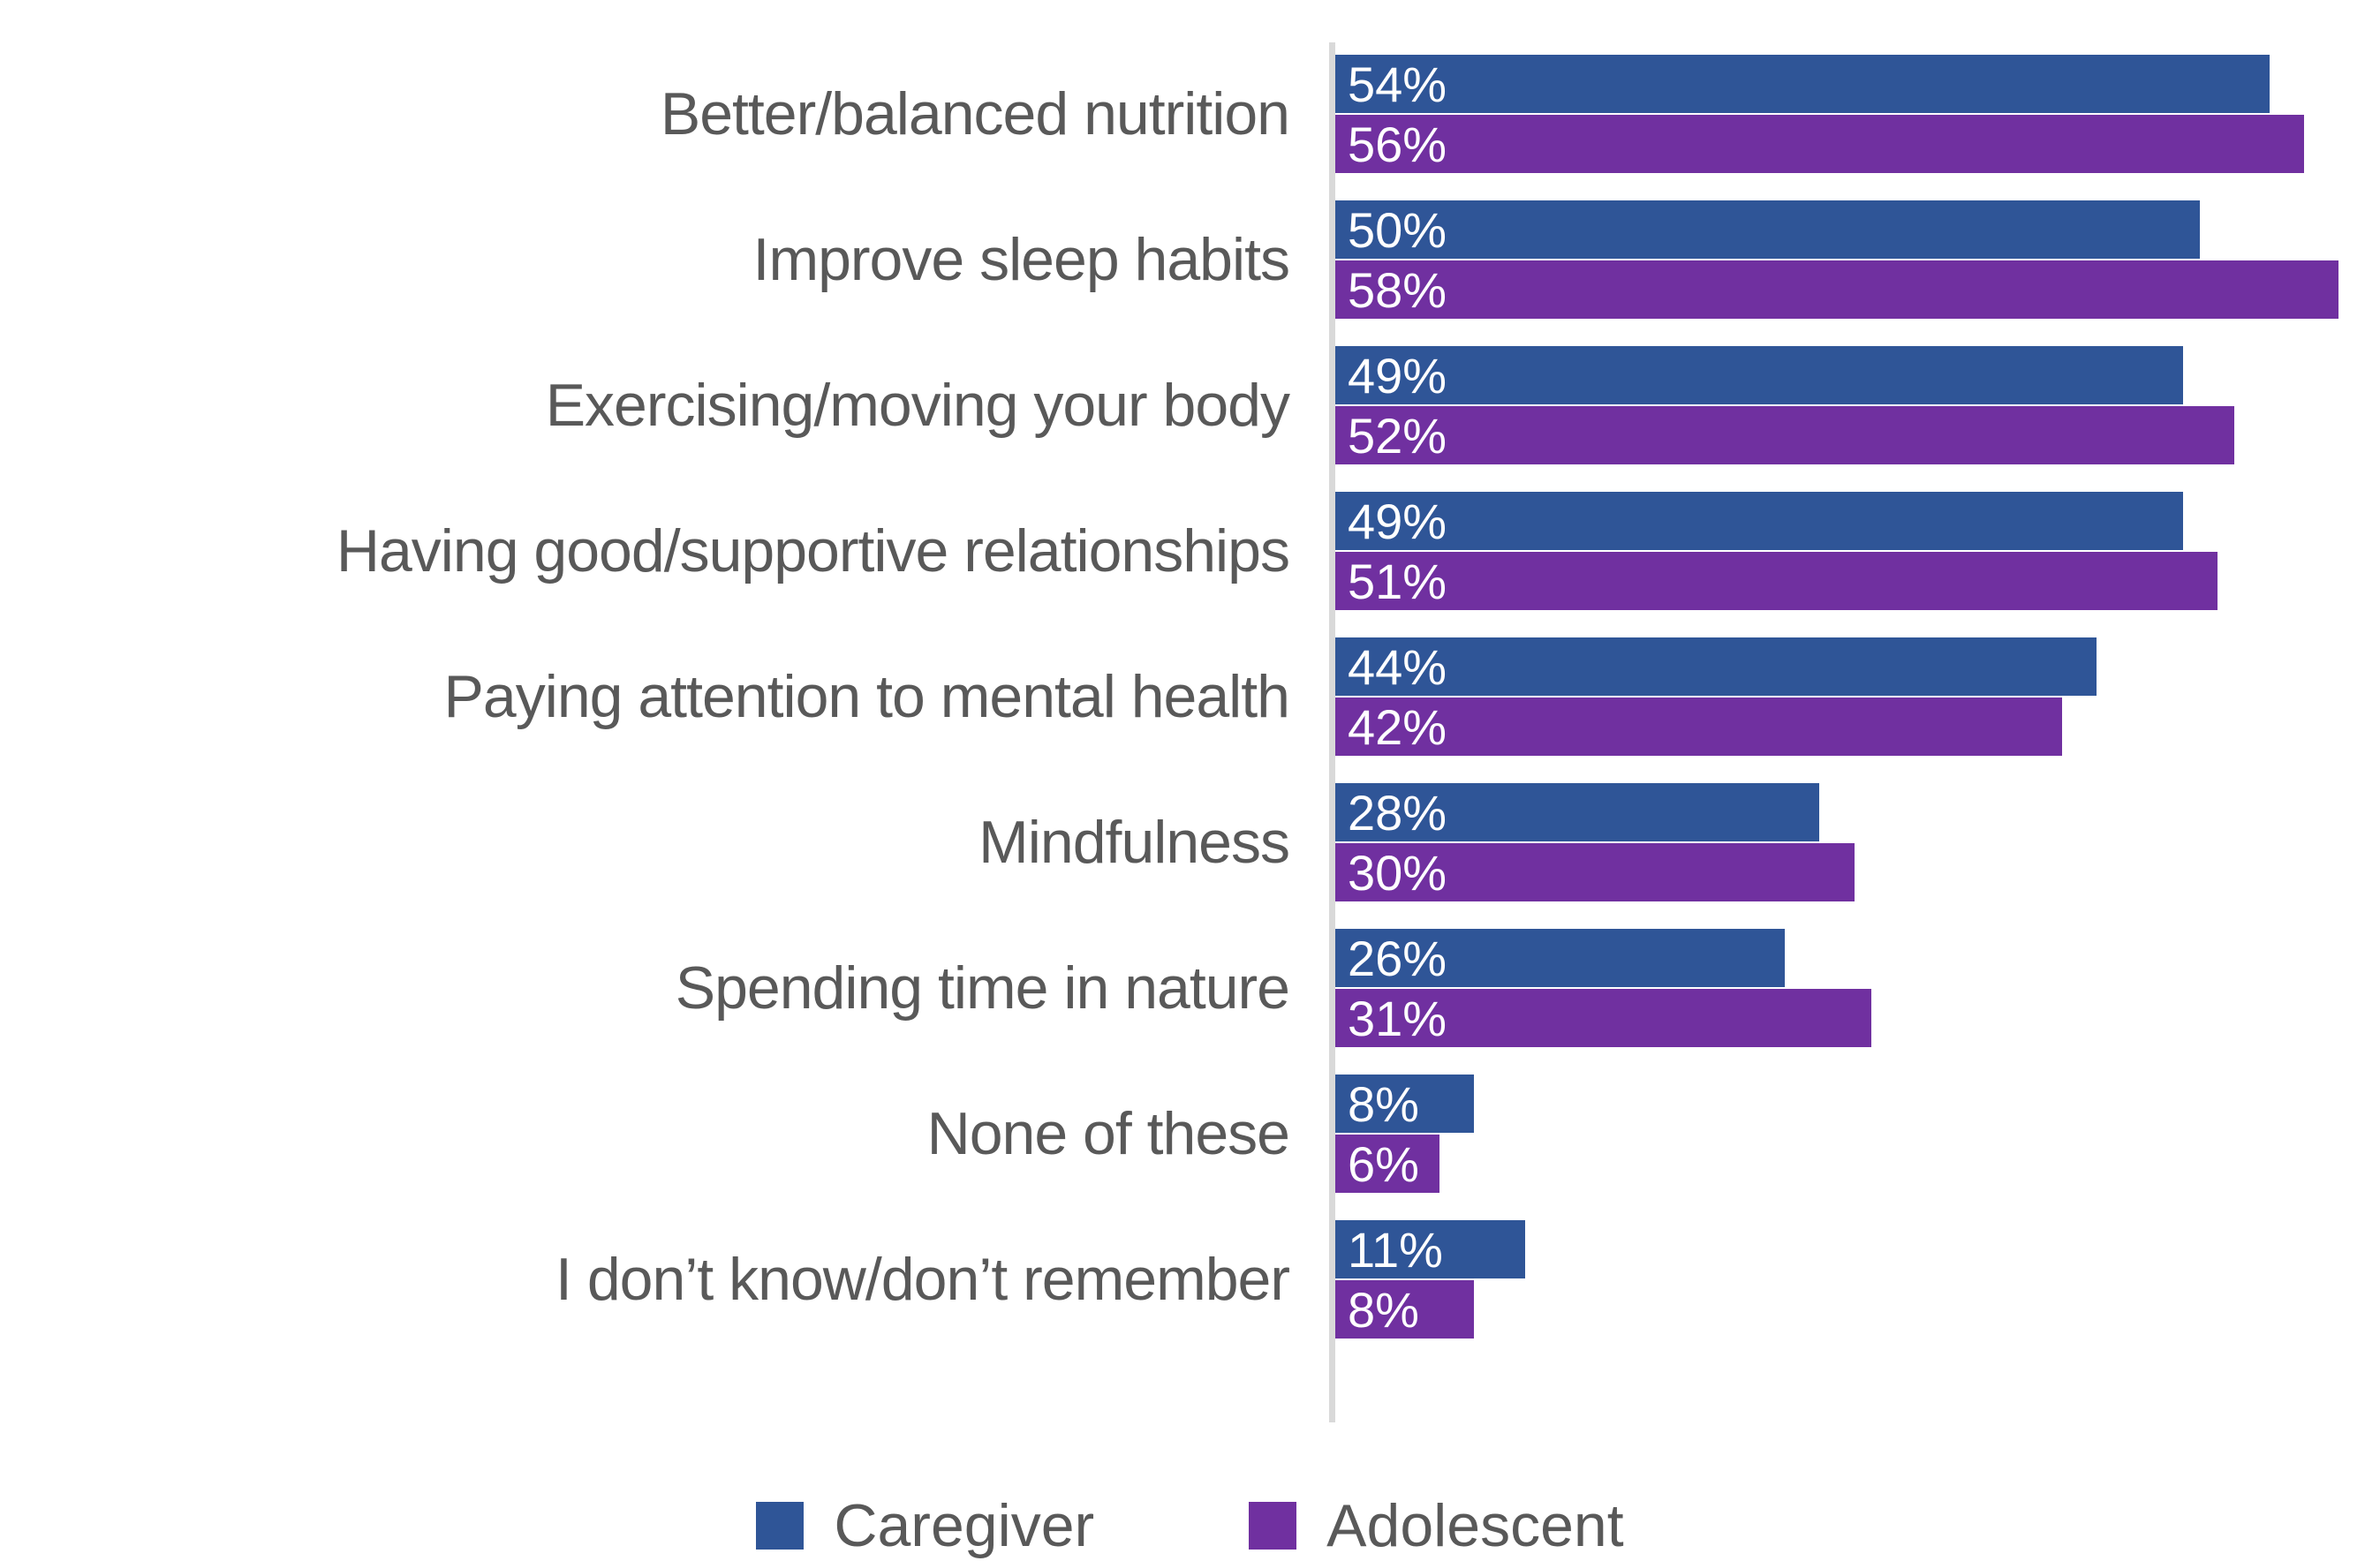 The width and height of the screenshot is (2380, 1561). I want to click on bar-caregiver: 50%, so click(1768, 229).